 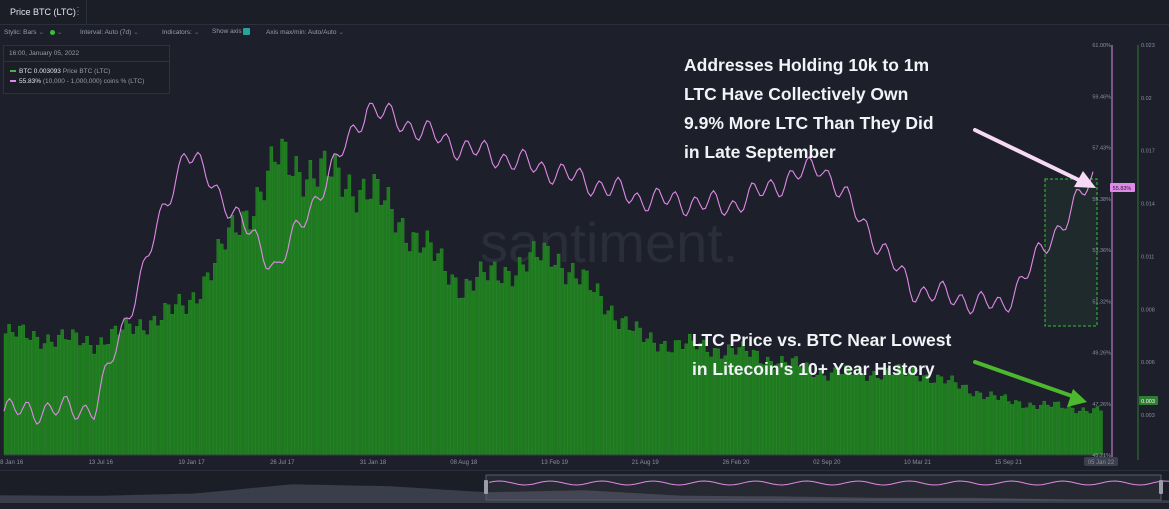 What do you see at coordinates (86, 54) in the screenshot?
I see `legend-date: 16:00, January 05, 2022` at bounding box center [86, 54].